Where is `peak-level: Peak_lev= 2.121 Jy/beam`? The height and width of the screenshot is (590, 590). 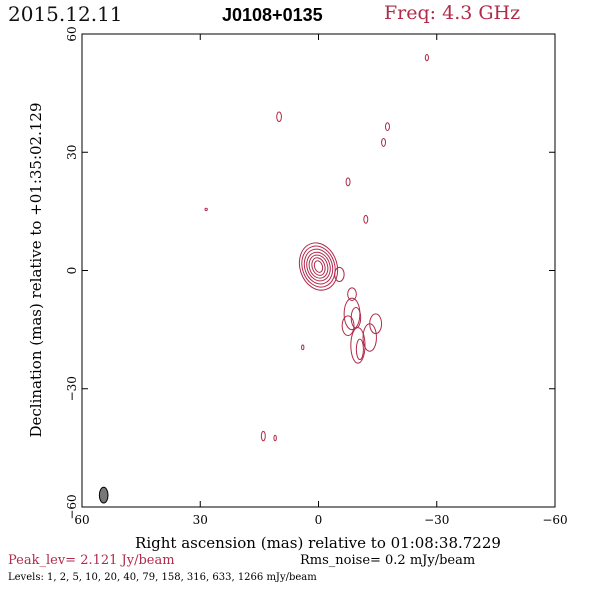 peak-level: Peak_lev= 2.121 Jy/beam is located at coordinates (91, 560).